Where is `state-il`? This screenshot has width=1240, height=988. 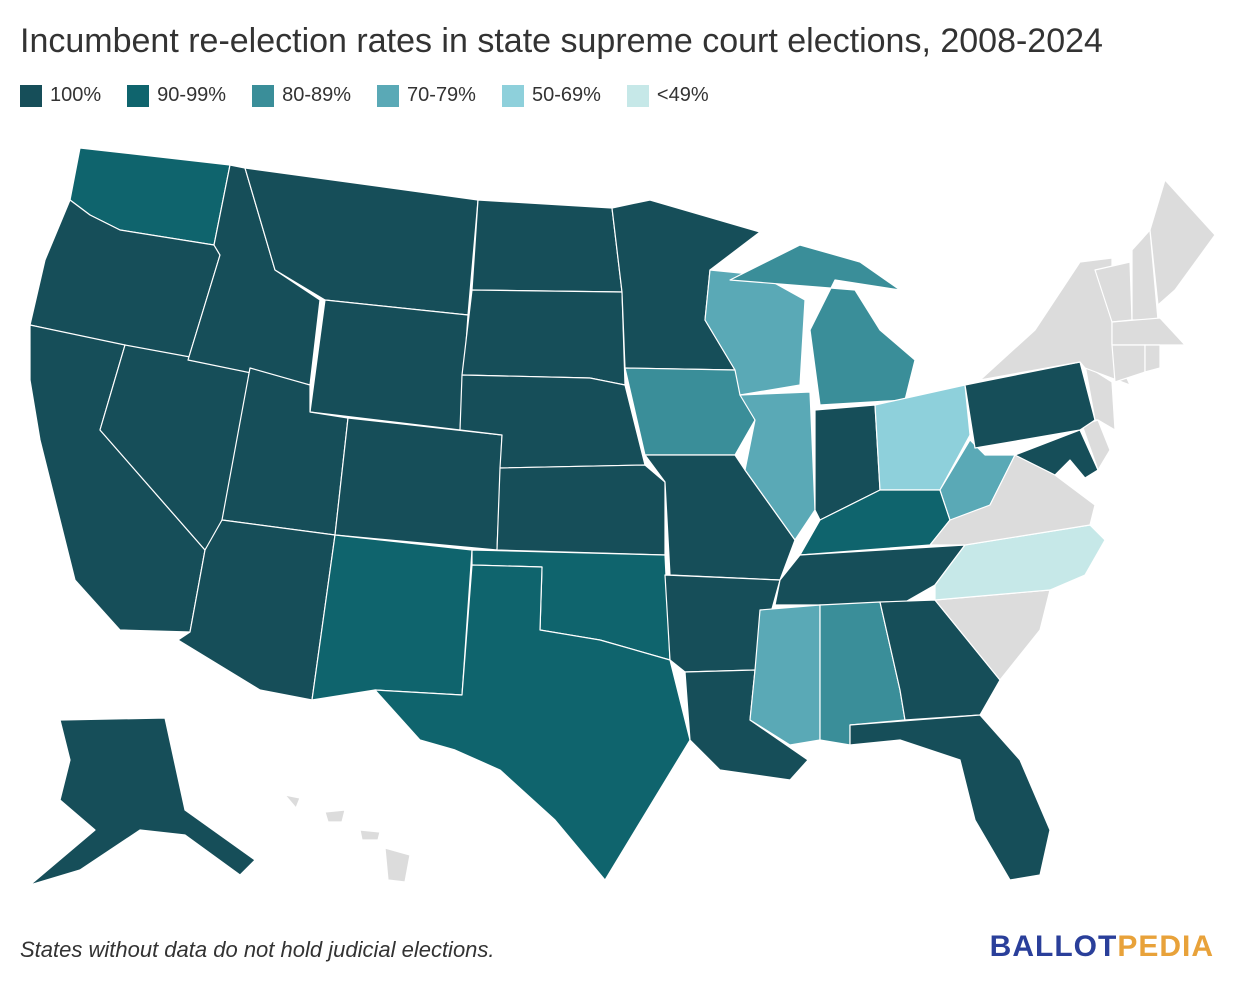 state-il is located at coordinates (777, 466).